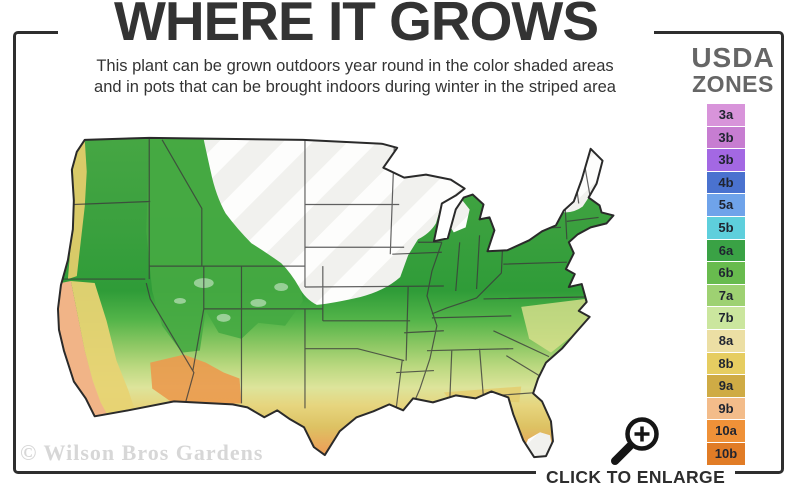  What do you see at coordinates (726, 453) in the screenshot?
I see `zone-chip-10b: 10b` at bounding box center [726, 453].